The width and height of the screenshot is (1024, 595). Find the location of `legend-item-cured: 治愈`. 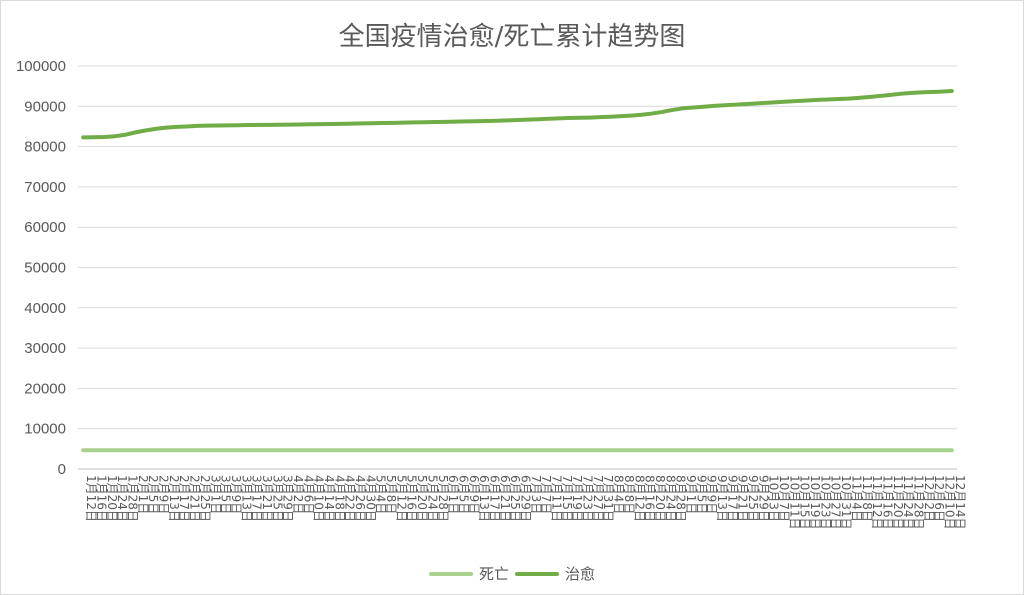

legend-item-cured: 治愈 is located at coordinates (555, 573).